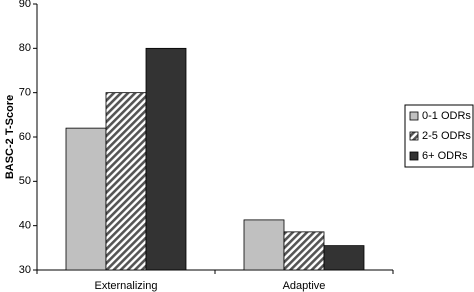 This screenshot has width=474, height=292. Describe the element at coordinates (25, 48) in the screenshot. I see `y-tick-label: 80` at that location.